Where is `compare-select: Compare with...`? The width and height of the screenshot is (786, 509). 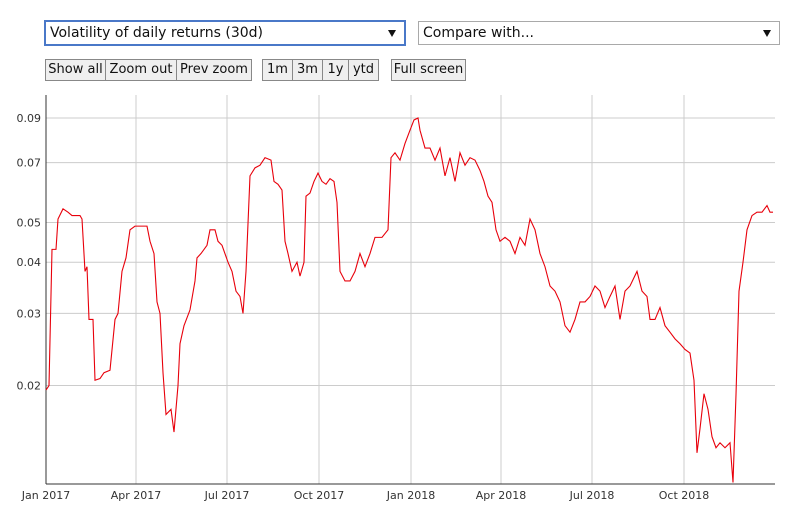 compare-select: Compare with... is located at coordinates (599, 33).